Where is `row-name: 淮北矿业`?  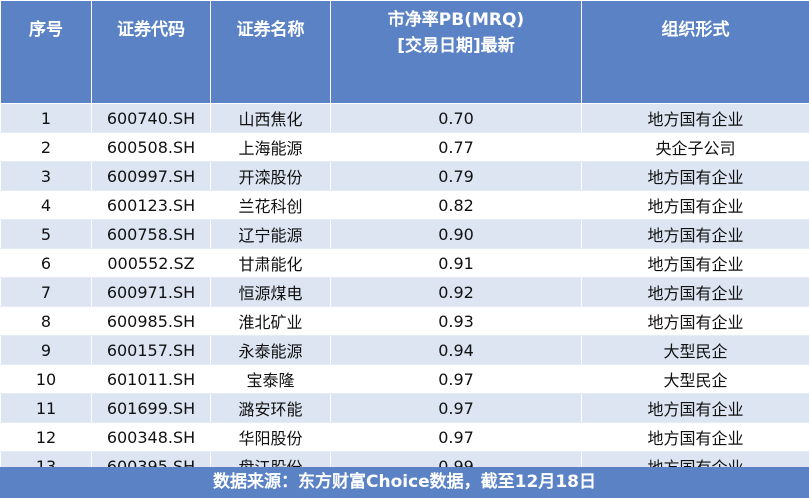 row-name: 淮北矿业 is located at coordinates (270, 321).